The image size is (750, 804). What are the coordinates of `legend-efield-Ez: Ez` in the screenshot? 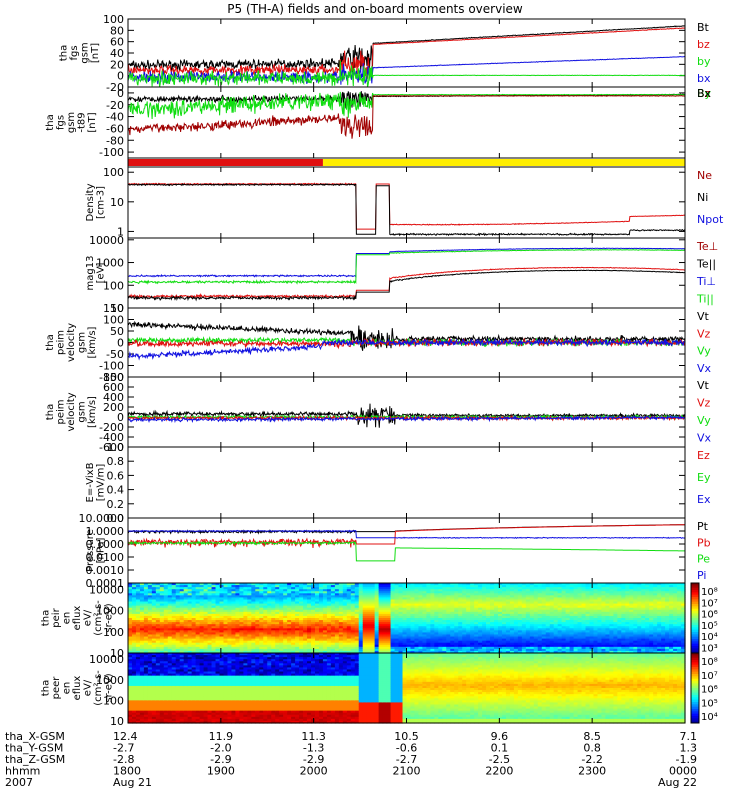 It's located at (703, 455).